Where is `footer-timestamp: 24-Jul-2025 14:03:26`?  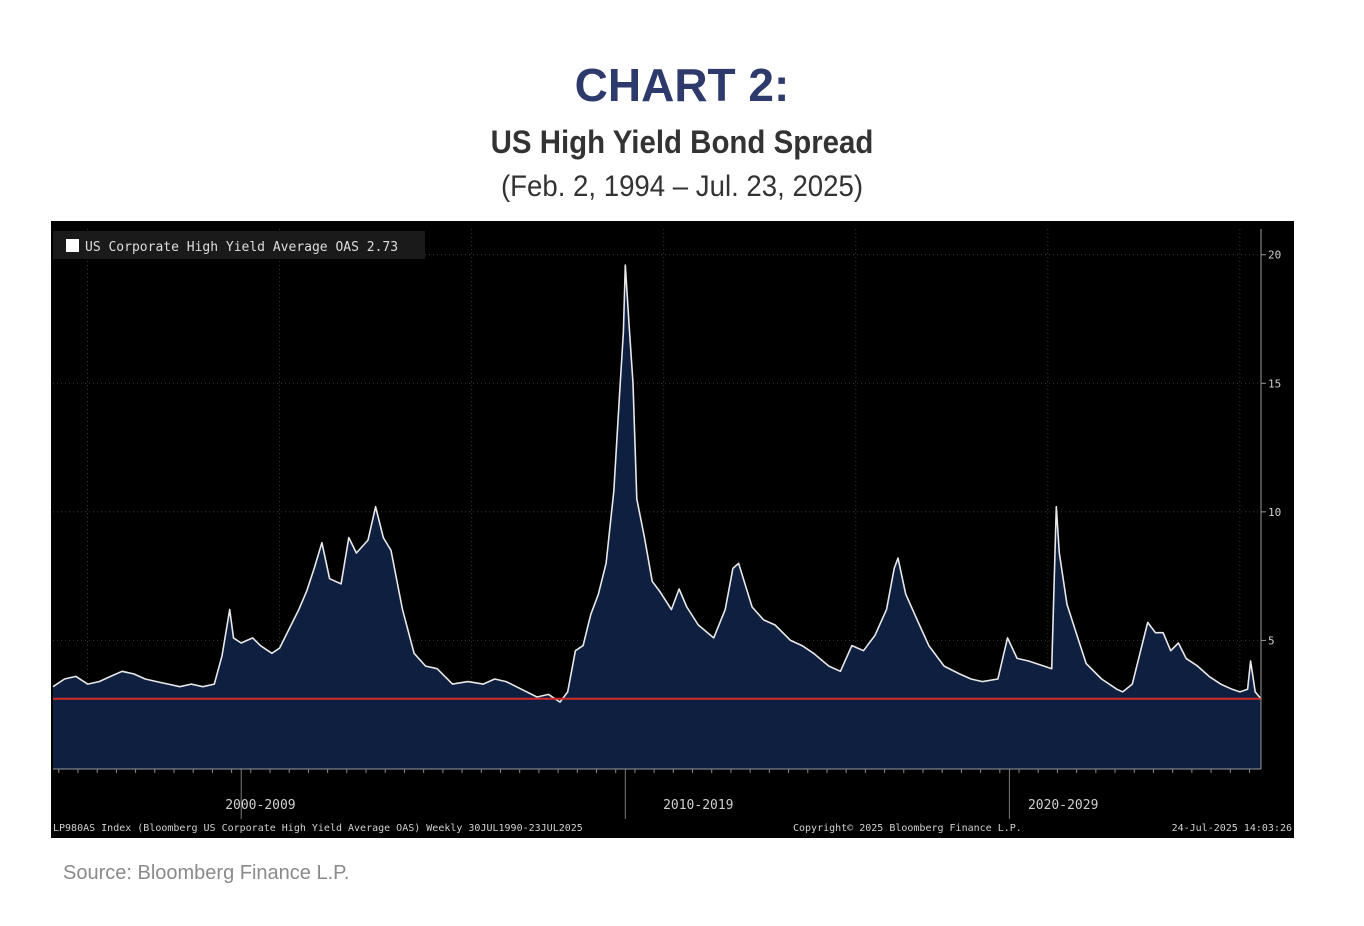 footer-timestamp: 24-Jul-2025 14:03:26 is located at coordinates (1232, 828).